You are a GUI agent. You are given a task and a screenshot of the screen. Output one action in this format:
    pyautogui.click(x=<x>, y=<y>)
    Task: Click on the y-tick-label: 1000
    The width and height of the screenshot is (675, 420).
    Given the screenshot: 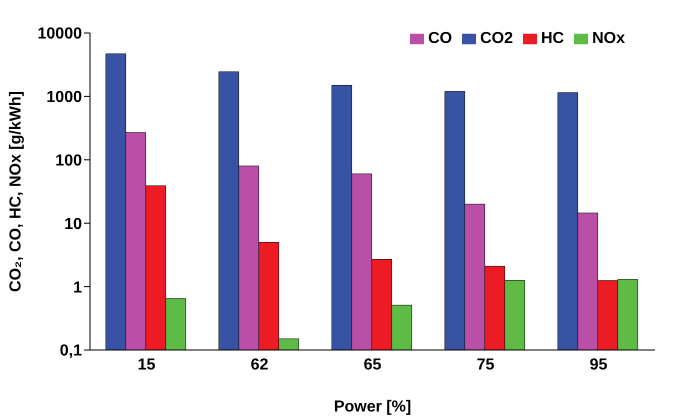 What is the action you would take?
    pyautogui.click(x=64, y=97)
    